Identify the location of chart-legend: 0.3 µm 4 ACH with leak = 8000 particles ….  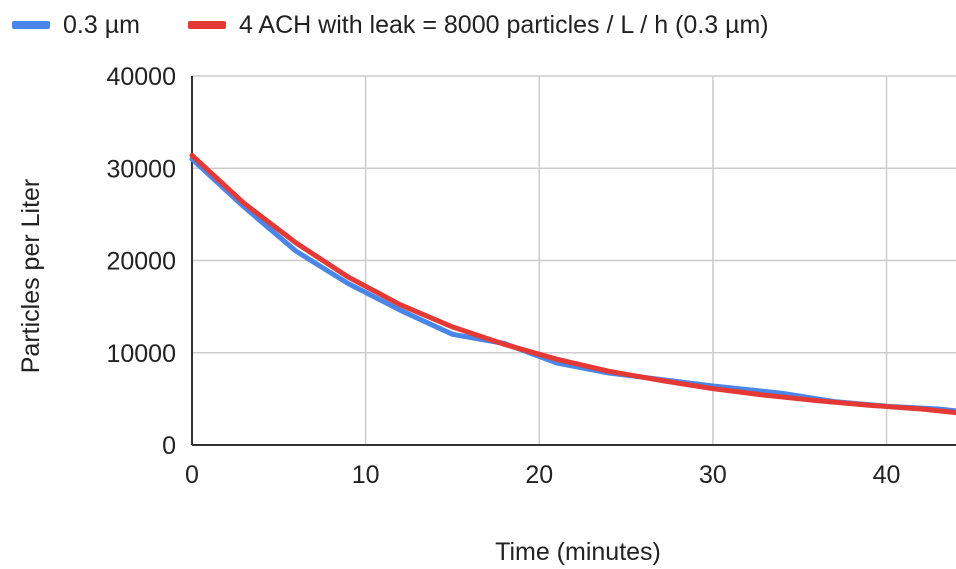
(384, 25).